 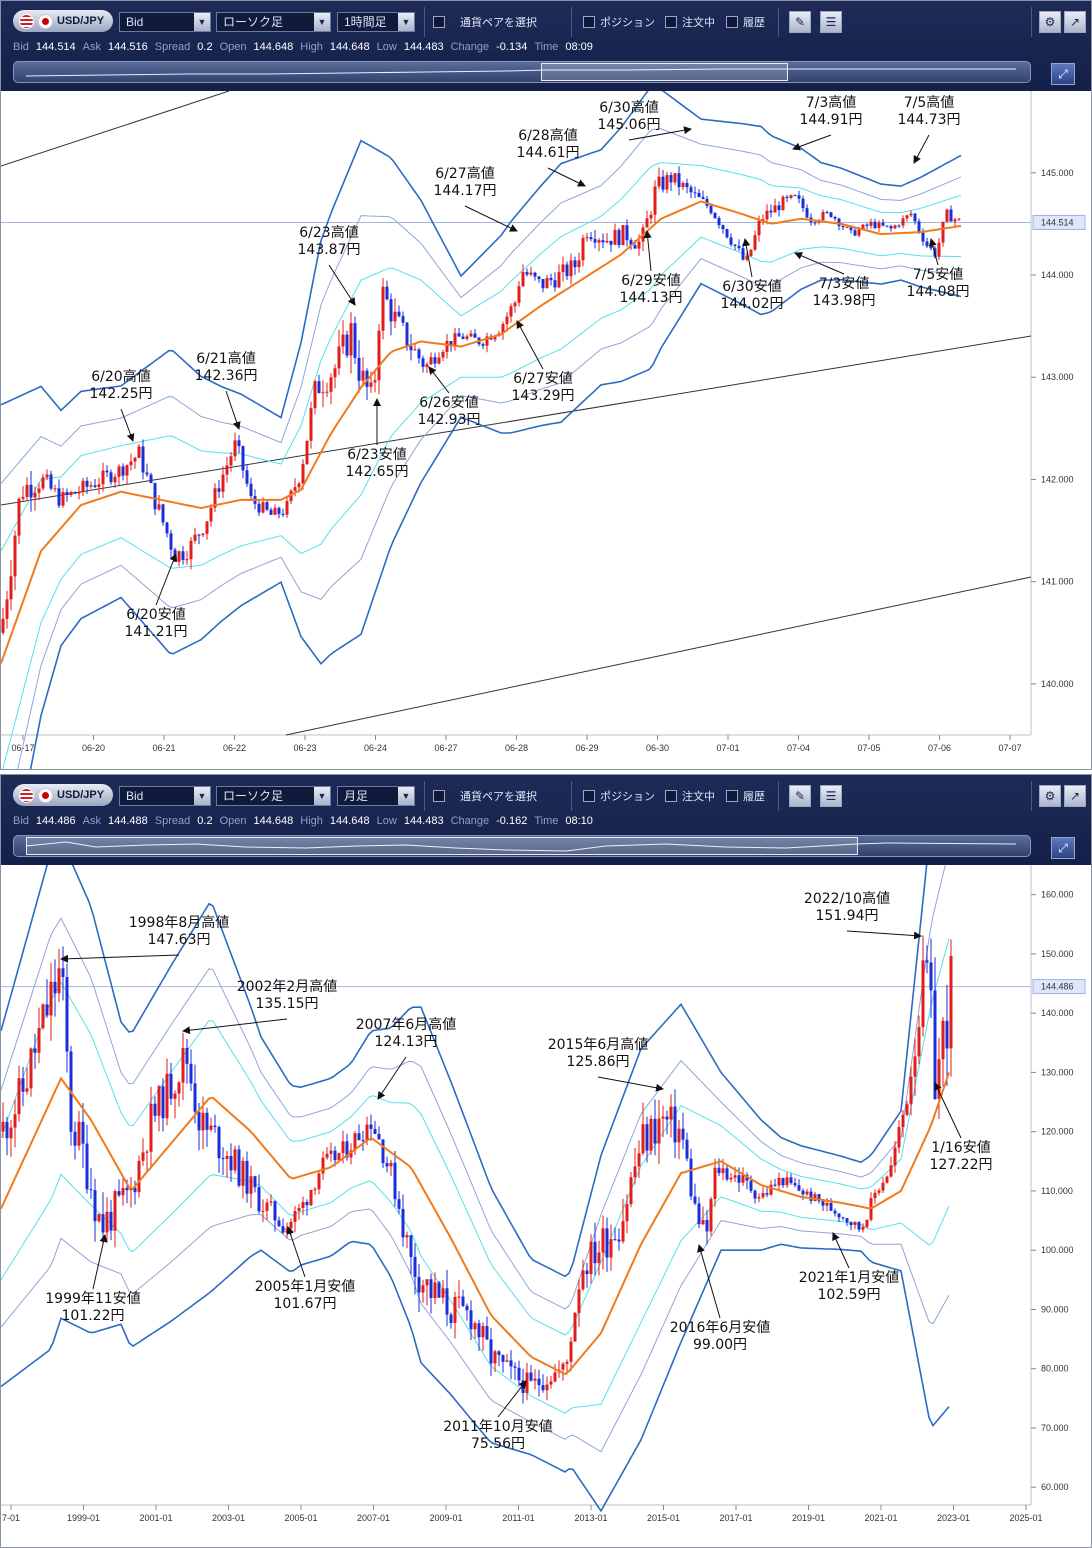 What do you see at coordinates (465, 191) in the screenshot?
I see `annotation-value: 144.17円` at bounding box center [465, 191].